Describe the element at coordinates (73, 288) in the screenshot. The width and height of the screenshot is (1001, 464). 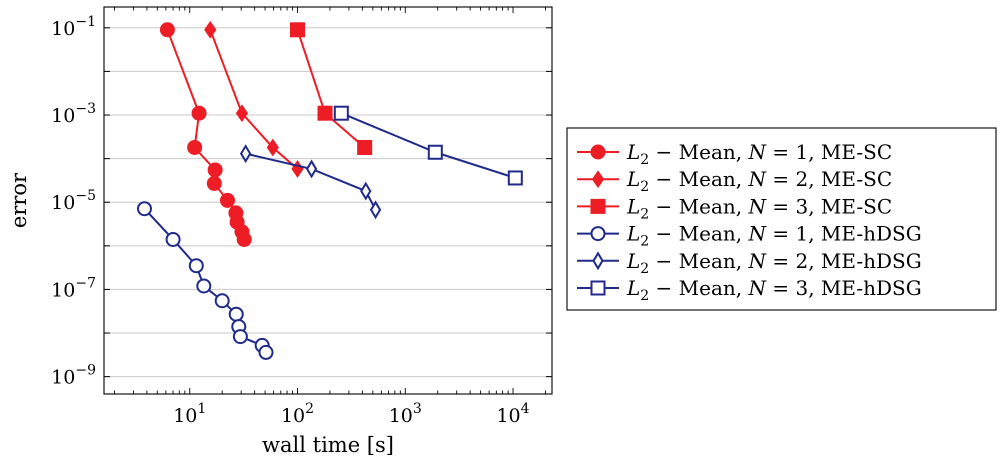
I see `y-tick-label: 10⁻⁷` at that location.